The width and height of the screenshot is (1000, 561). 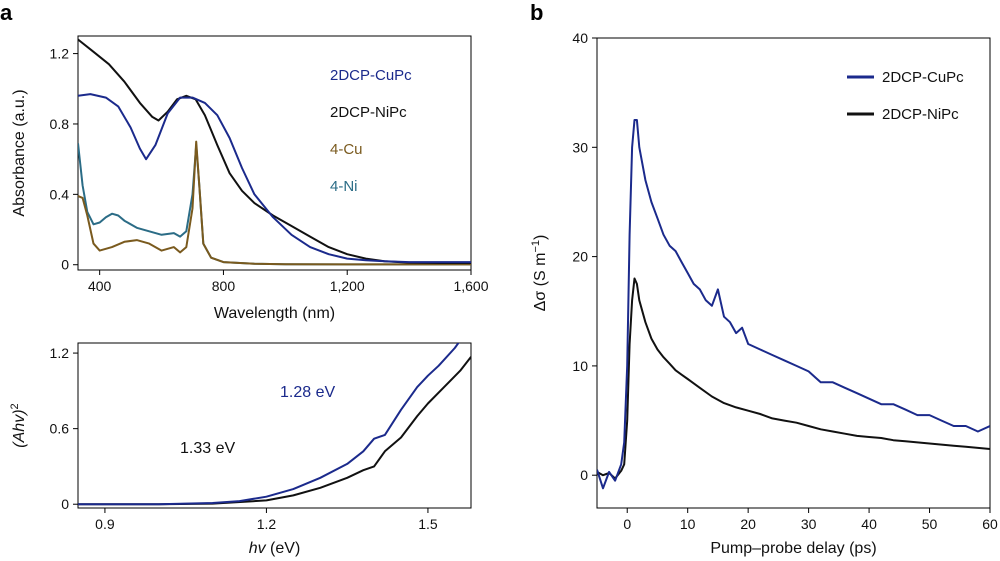 I want to click on x-tick-label: 30, so click(x=809, y=524).